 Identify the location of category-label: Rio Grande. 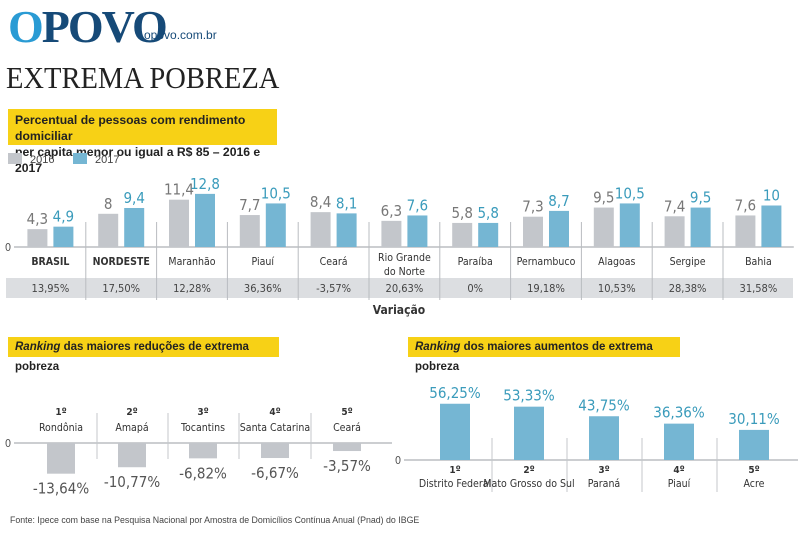
(404, 258).